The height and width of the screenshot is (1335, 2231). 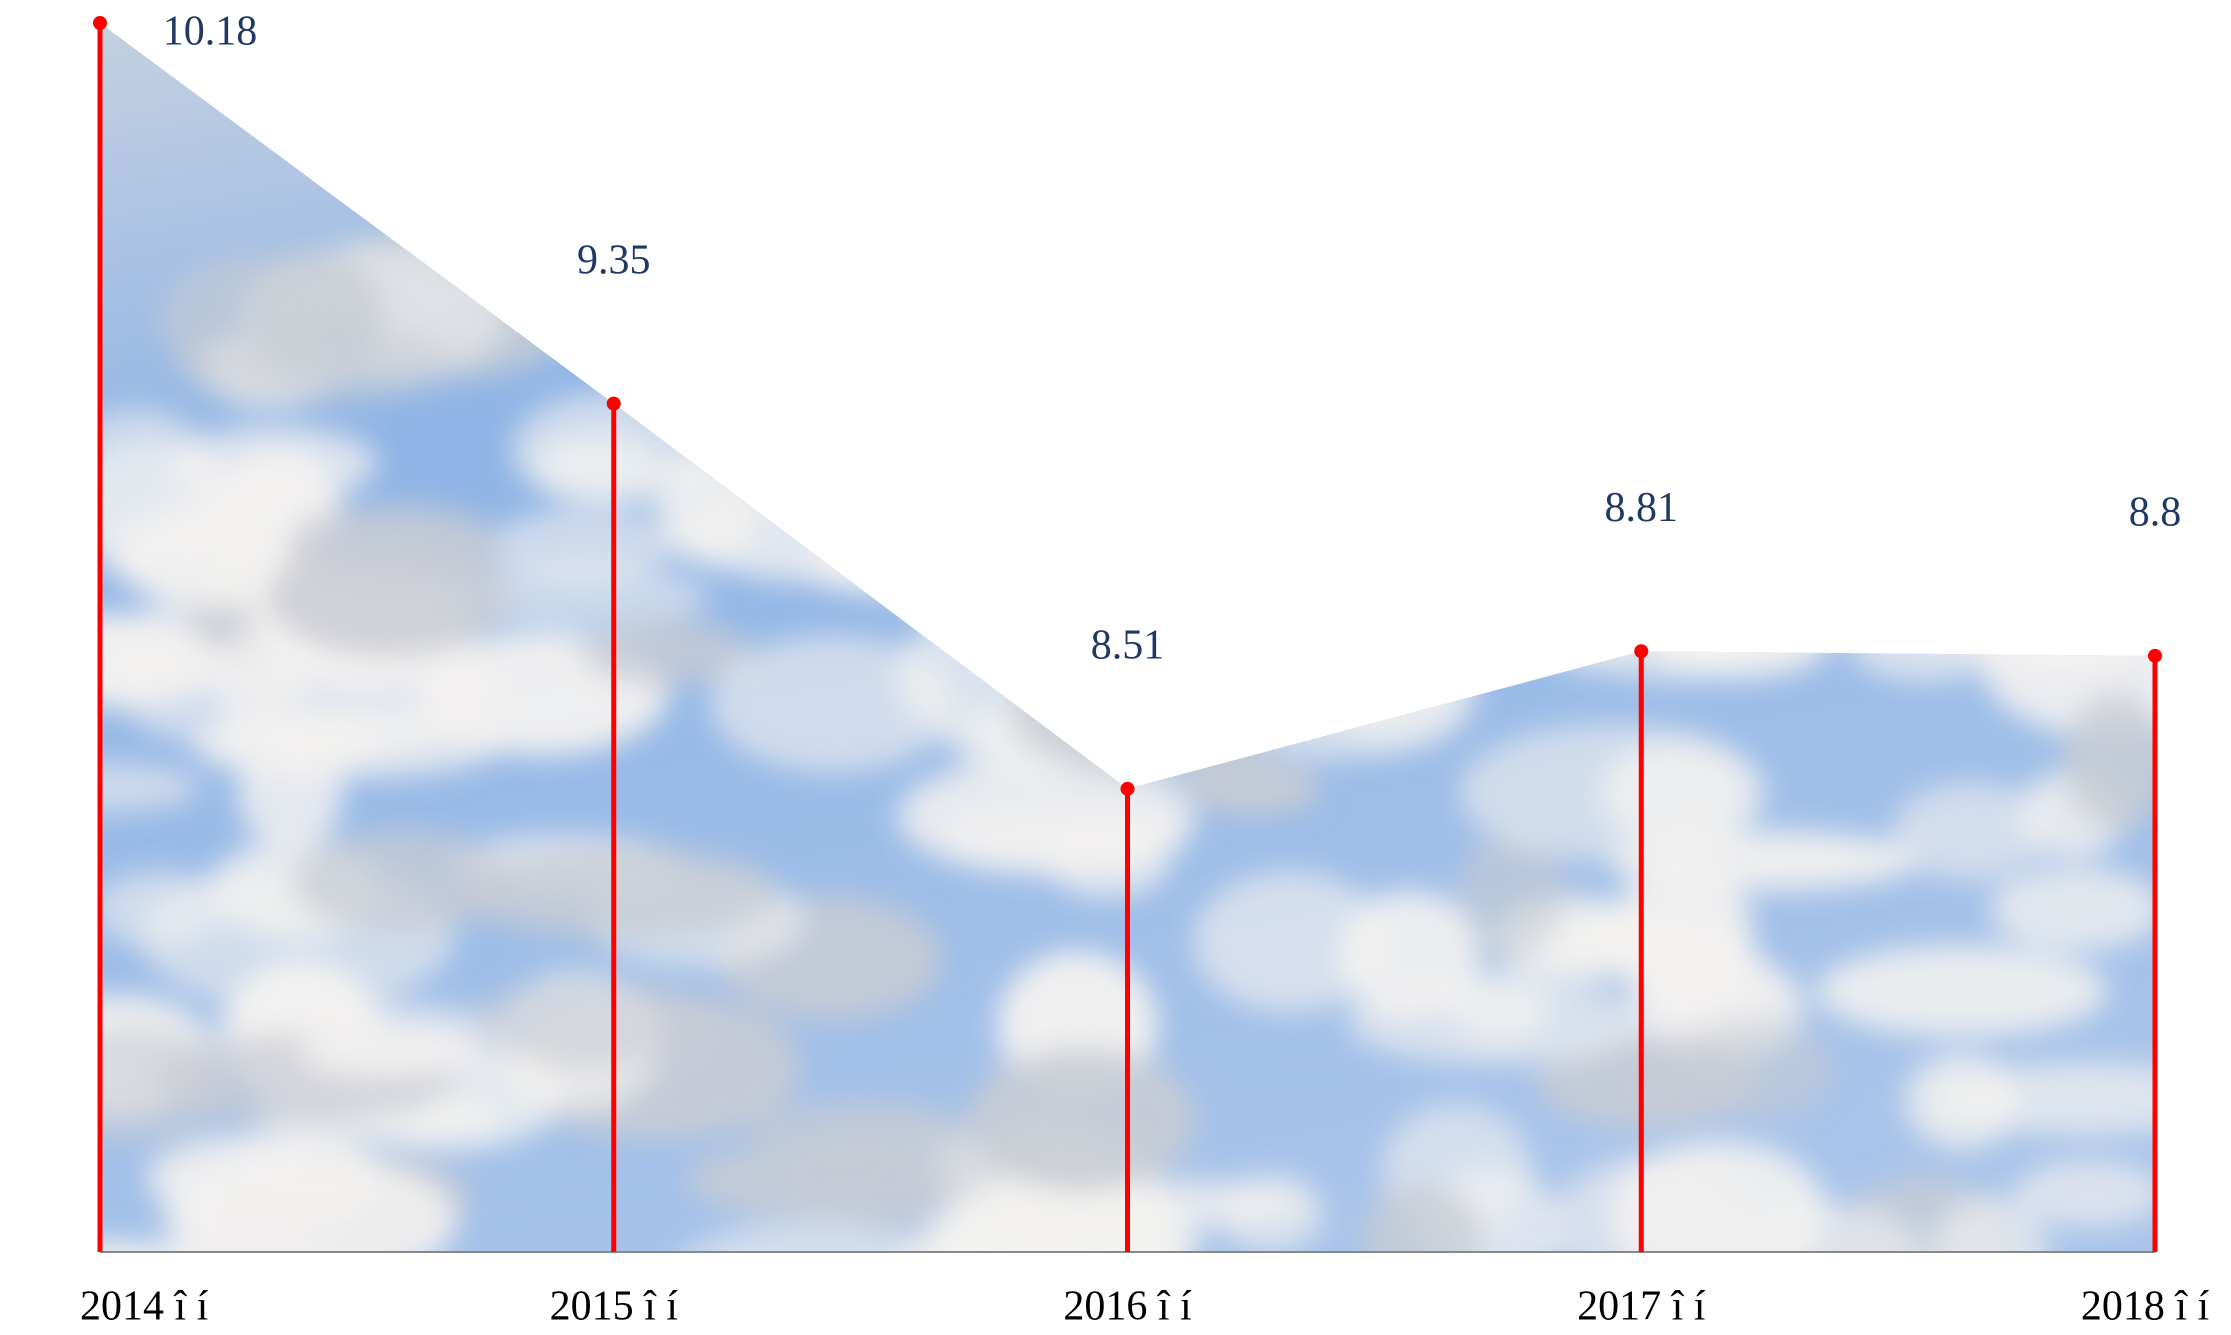 What do you see at coordinates (2145, 1307) in the screenshot?
I see `x-tick-label: 2018 î í` at bounding box center [2145, 1307].